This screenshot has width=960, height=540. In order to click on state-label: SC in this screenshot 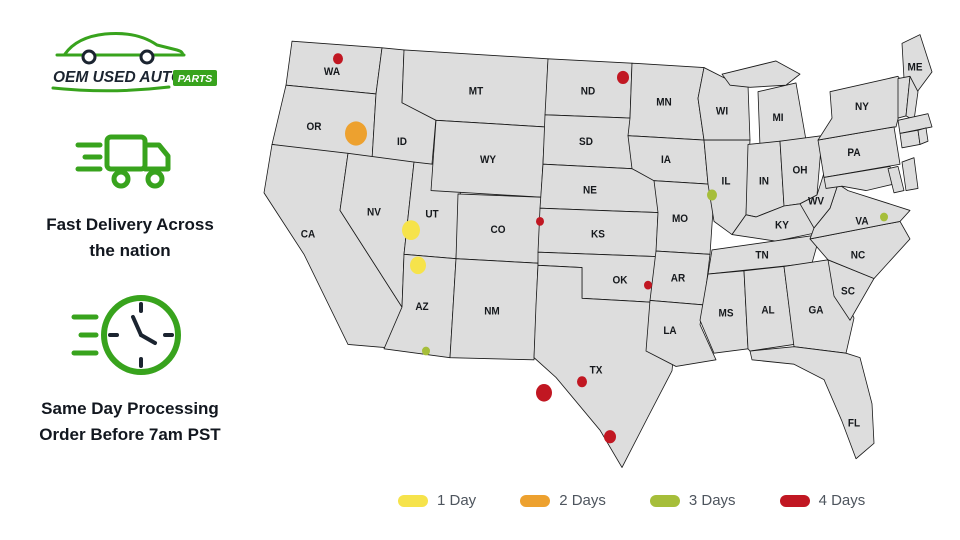, I will do `click(848, 291)`.